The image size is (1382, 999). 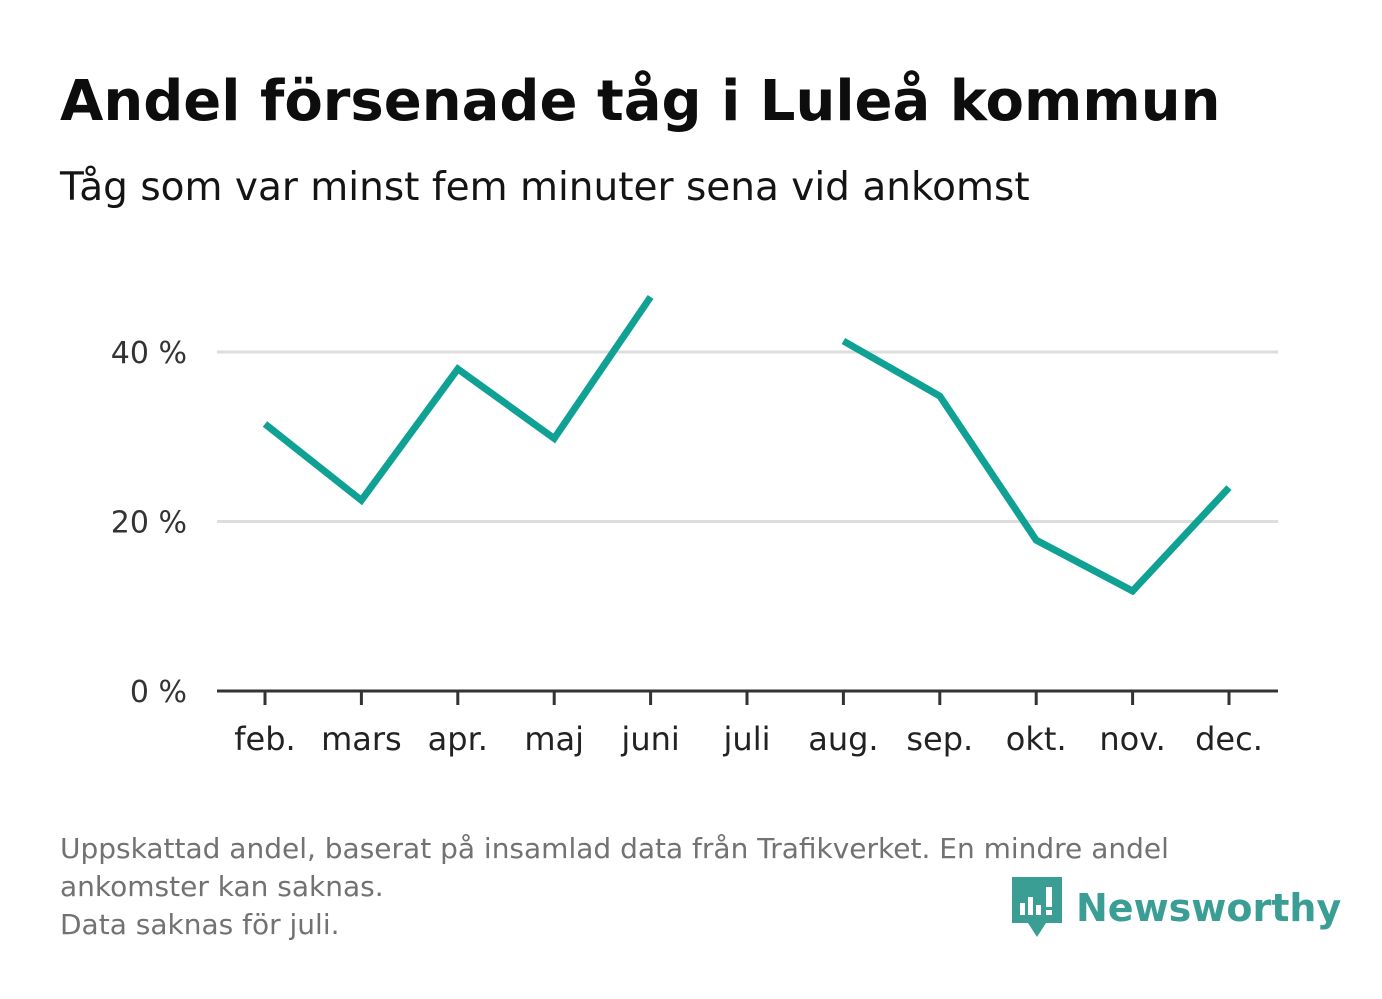 I want to click on gridlines, so click(x=747, y=436).